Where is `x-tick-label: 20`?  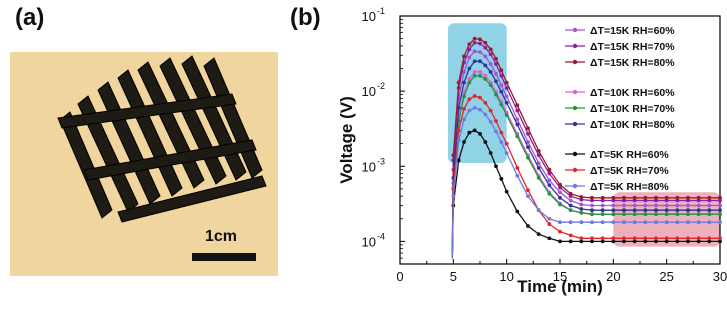 x-tick-label: 20 is located at coordinates (613, 276).